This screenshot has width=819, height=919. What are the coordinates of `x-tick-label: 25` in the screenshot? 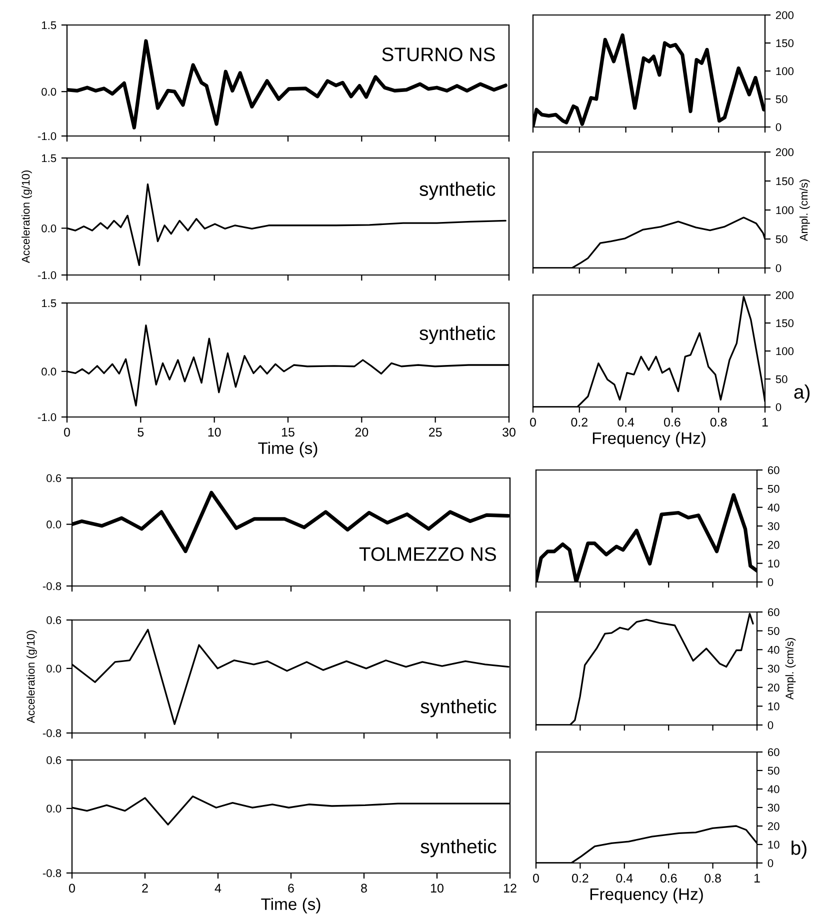 It's located at (435, 432).